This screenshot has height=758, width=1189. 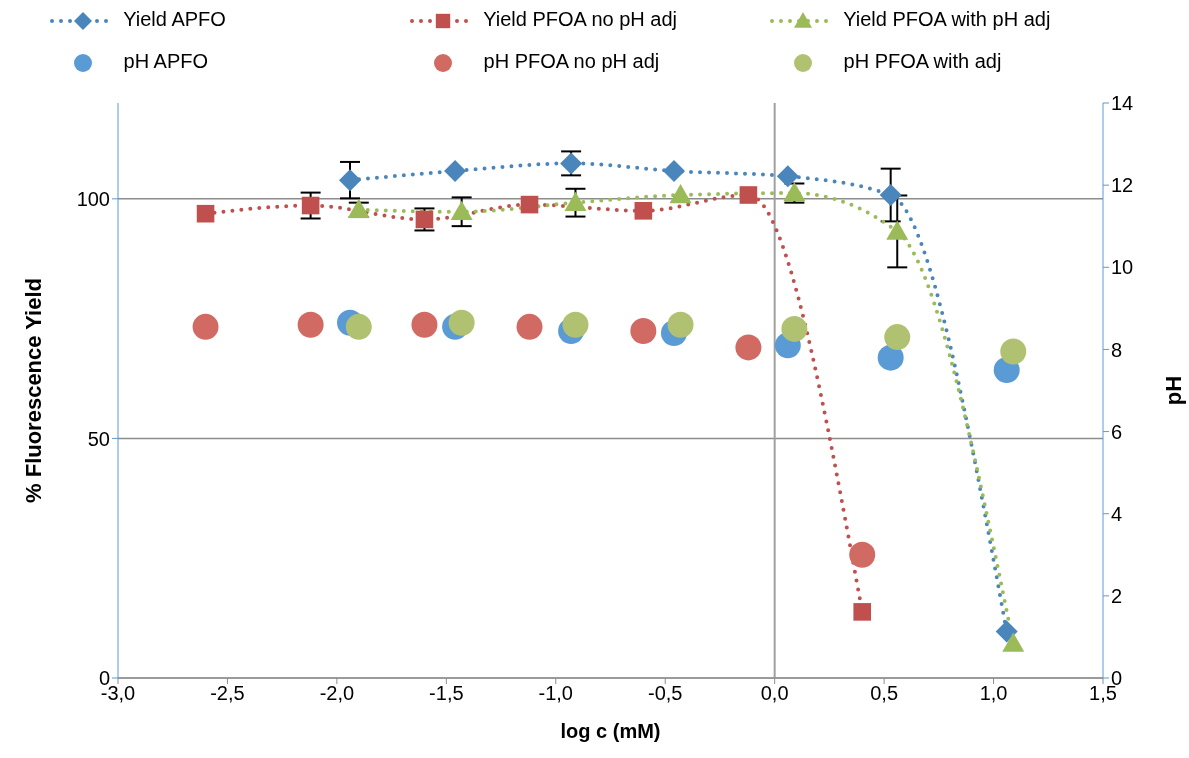 What do you see at coordinates (174, 19) in the screenshot?
I see `legend-label: Yield APFO` at bounding box center [174, 19].